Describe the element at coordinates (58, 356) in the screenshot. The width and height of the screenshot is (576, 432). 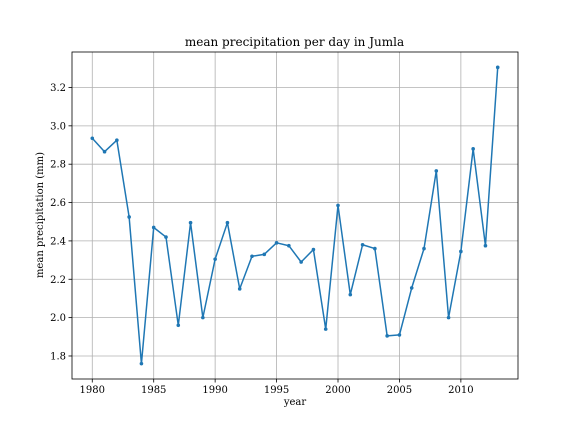
I see `y-tick-label: 1.8` at that location.